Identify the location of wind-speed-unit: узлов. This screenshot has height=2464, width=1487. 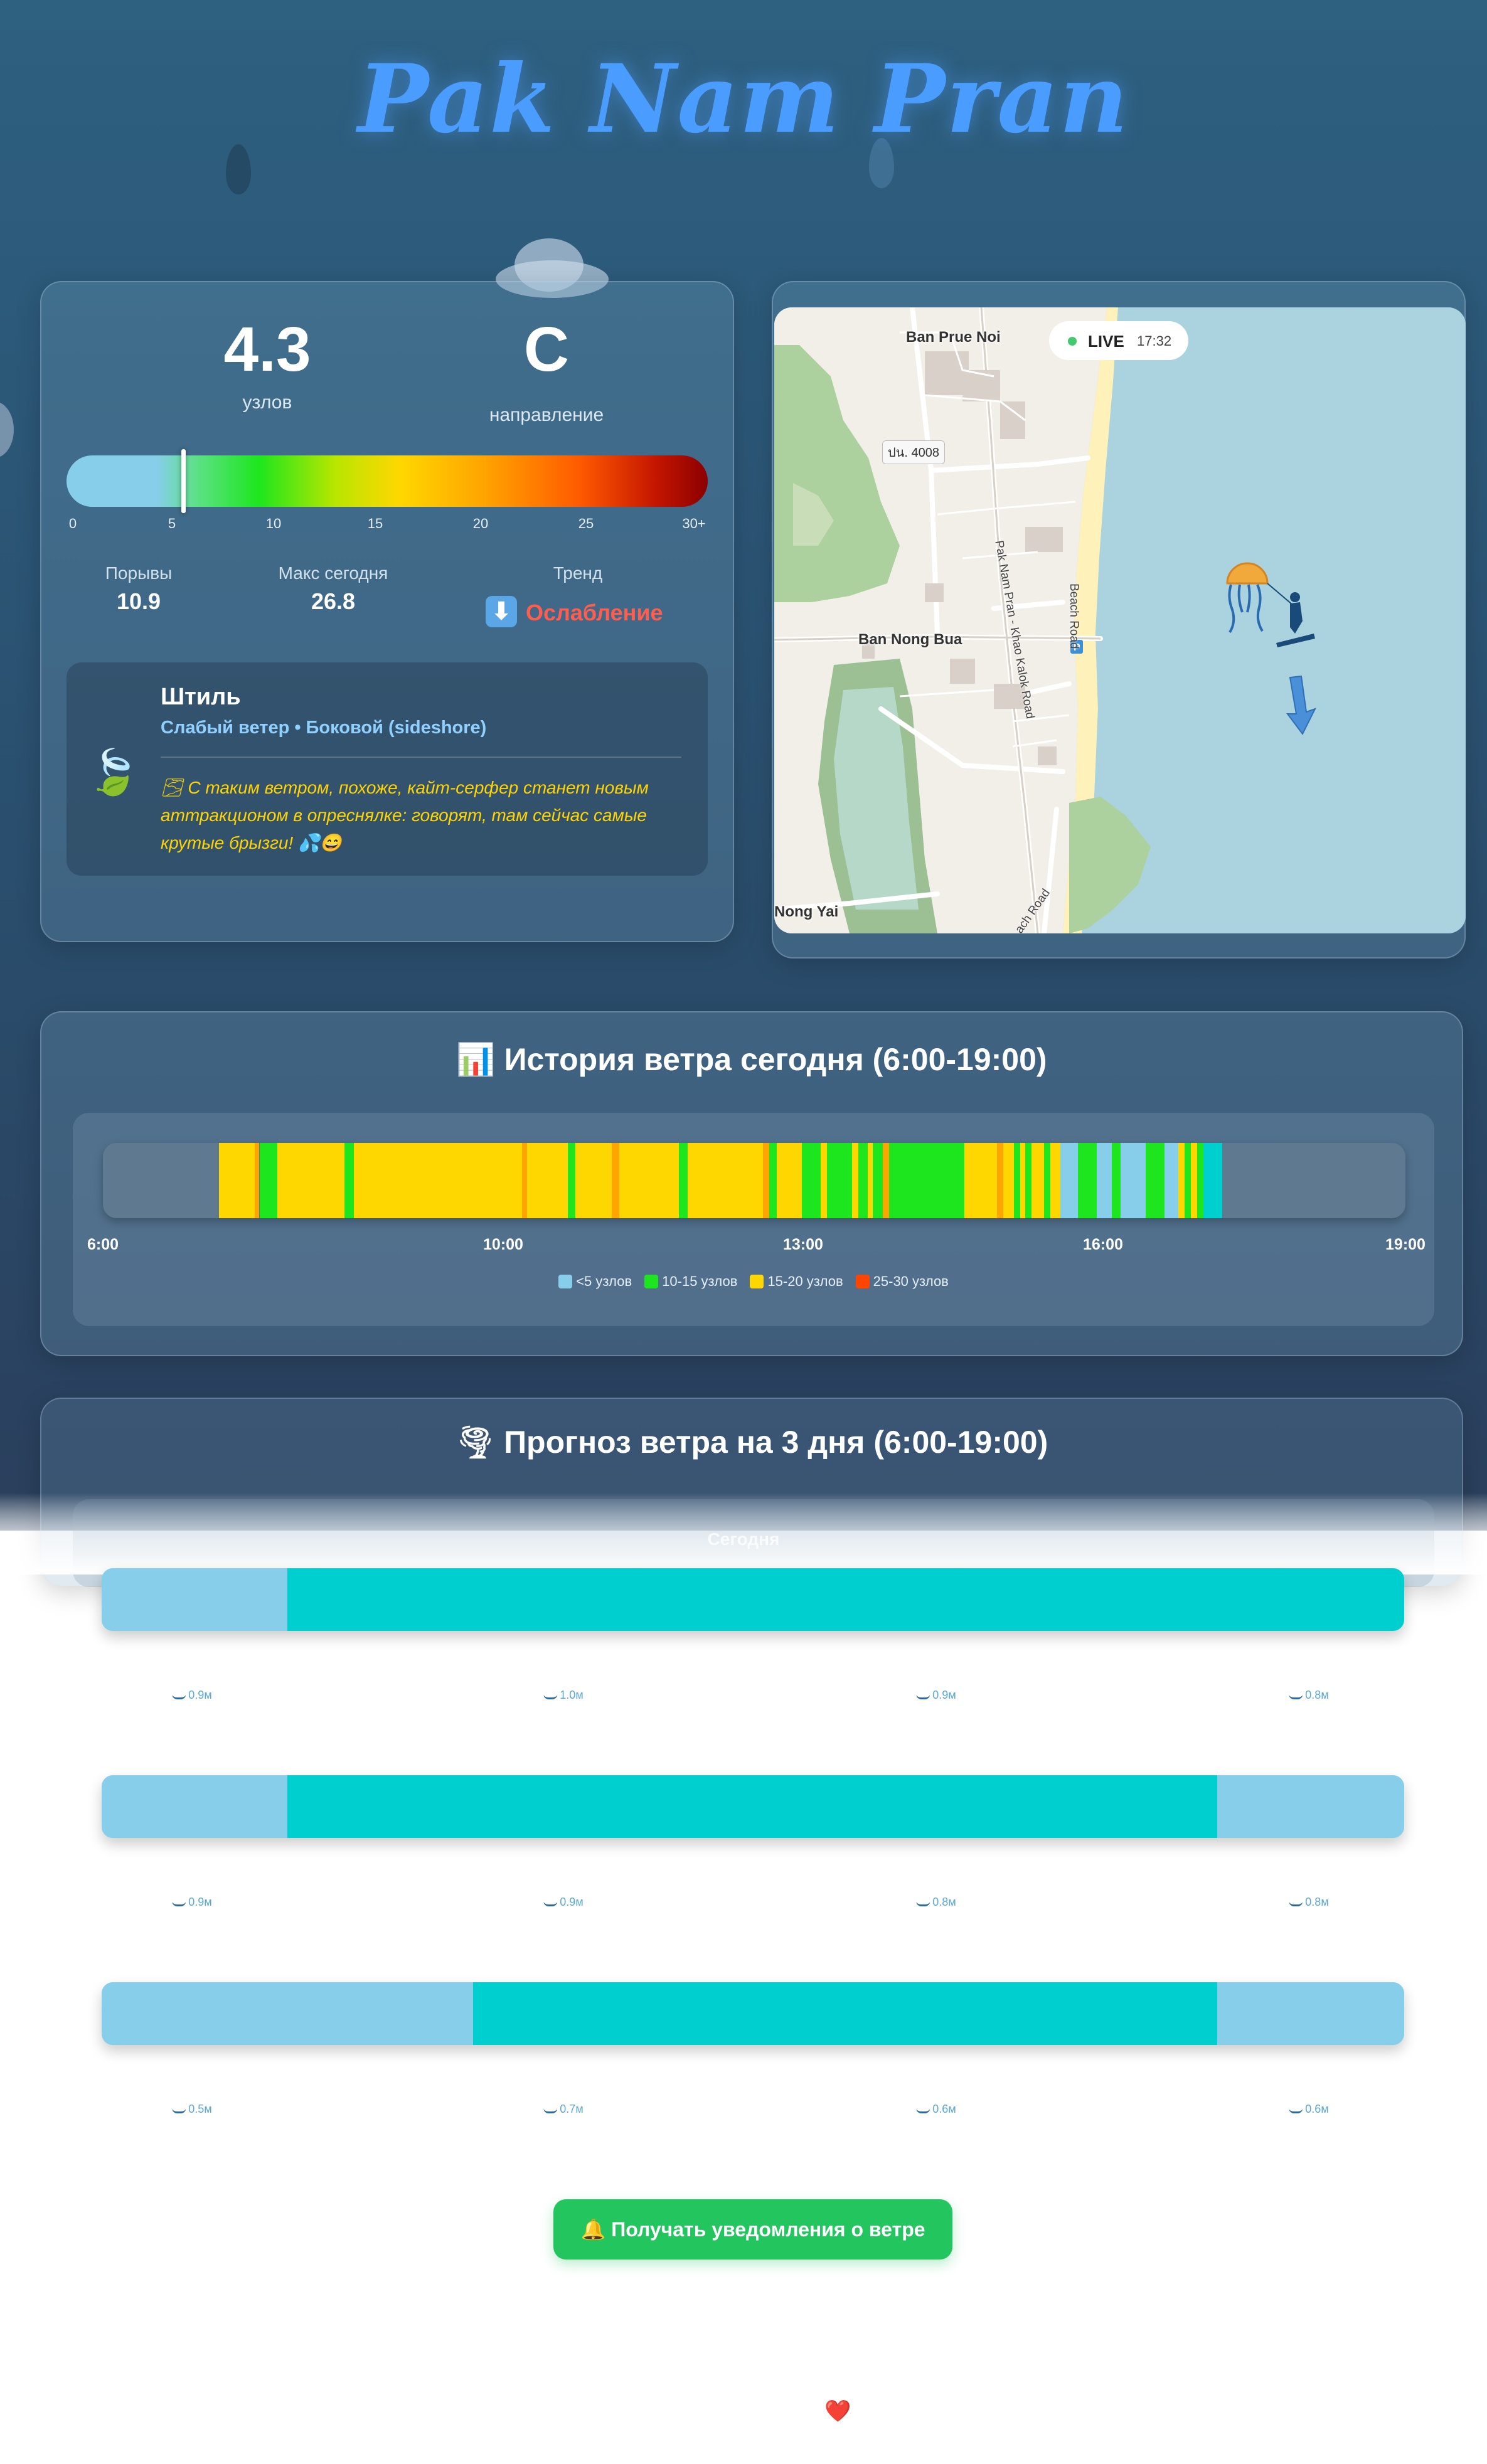
(267, 402).